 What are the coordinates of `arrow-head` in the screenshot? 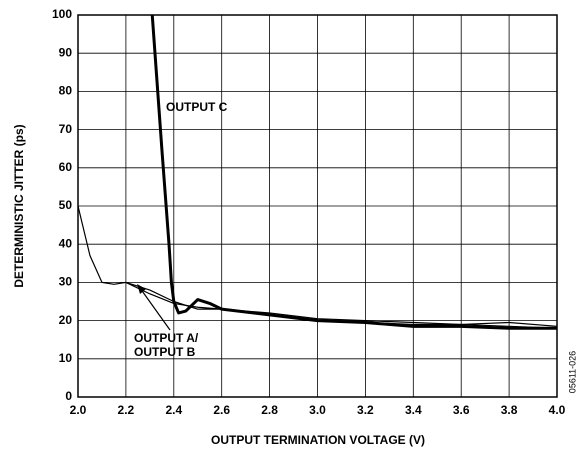 It's located at (141, 289).